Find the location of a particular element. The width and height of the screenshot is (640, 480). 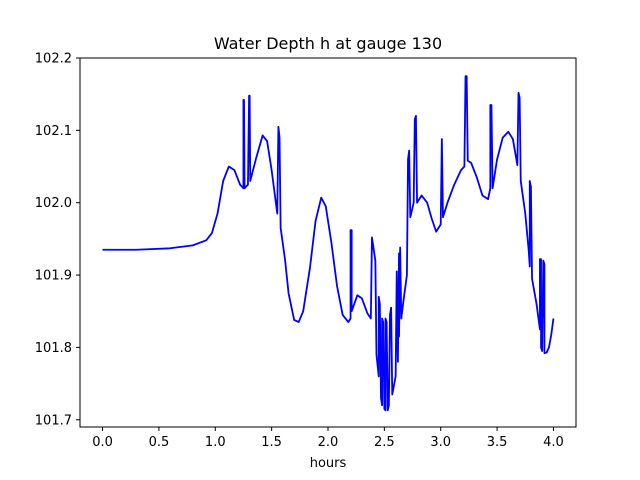

x-tick-label: 4.0 is located at coordinates (553, 442).